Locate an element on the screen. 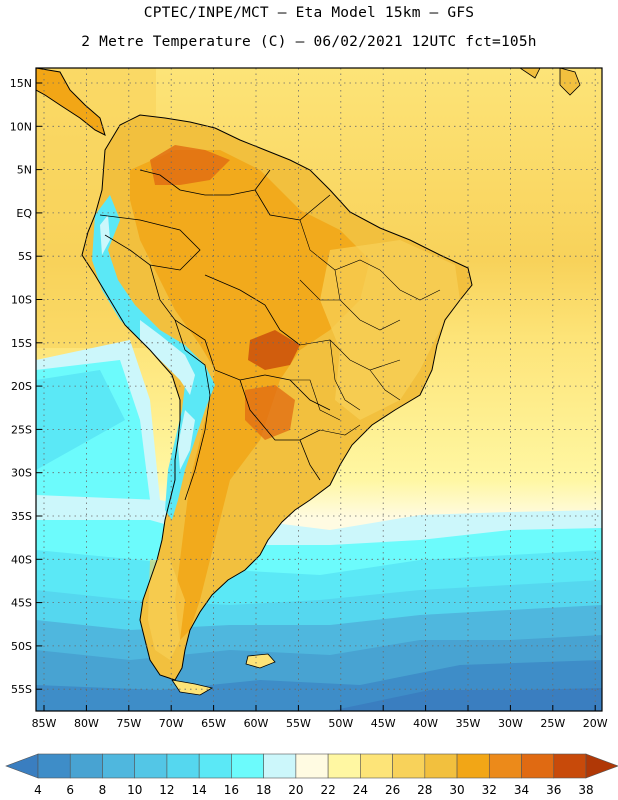 The height and width of the screenshot is (800, 618). lon-label: 75W is located at coordinates (128, 723).